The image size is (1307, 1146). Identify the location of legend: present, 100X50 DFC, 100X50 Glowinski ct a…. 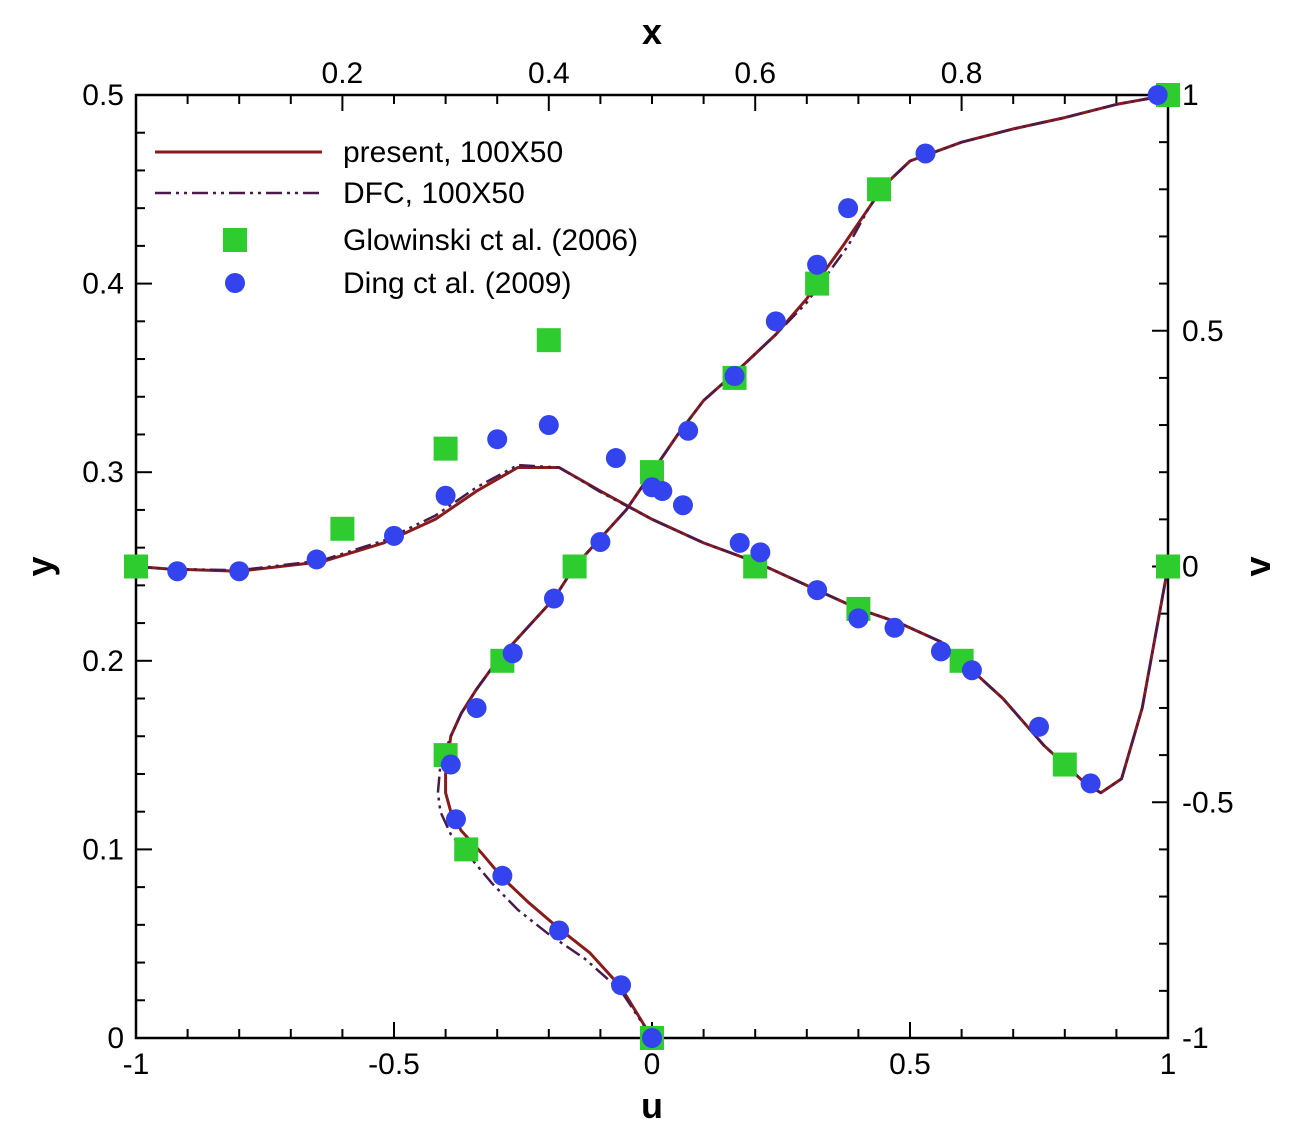
(396, 218).